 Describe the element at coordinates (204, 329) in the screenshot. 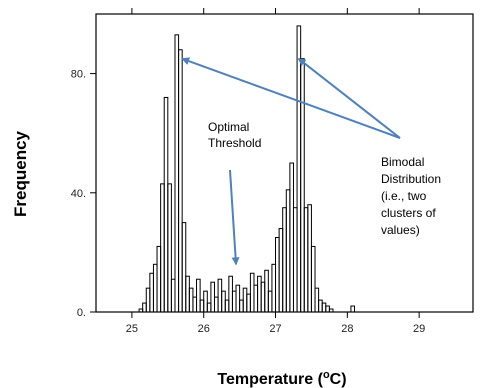

I see `x-tick-label: 26` at that location.